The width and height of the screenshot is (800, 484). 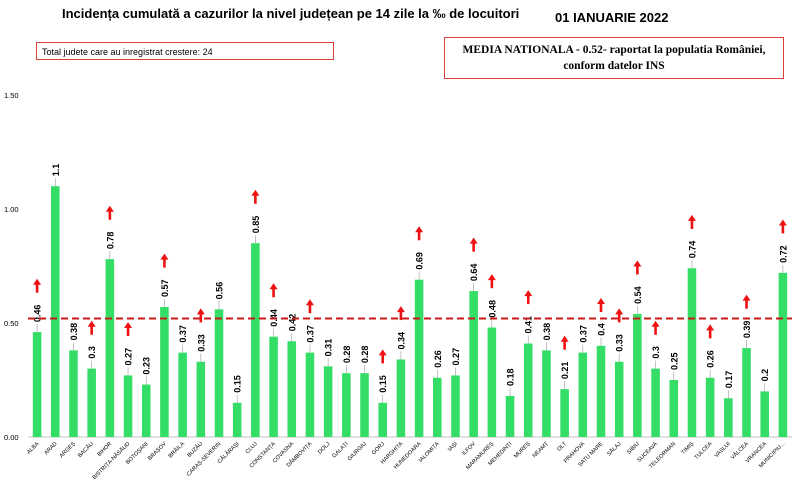 What do you see at coordinates (85, 449) in the screenshot?
I see `category-label: BACĂU` at bounding box center [85, 449].